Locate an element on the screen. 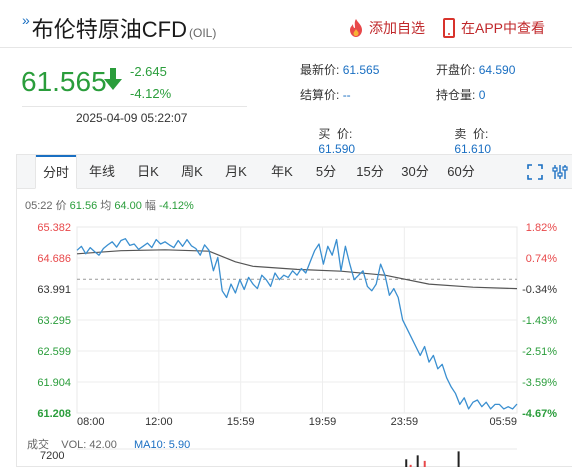 This screenshot has width=572, height=467. sell-price-field: 卖 价: 61.610 is located at coordinates (466, 140).